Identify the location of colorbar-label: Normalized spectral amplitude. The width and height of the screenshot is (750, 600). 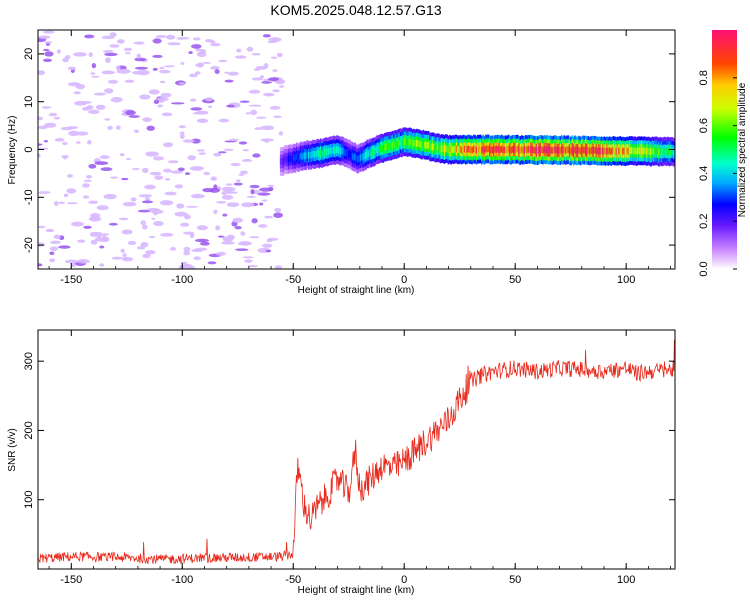
(742, 149).